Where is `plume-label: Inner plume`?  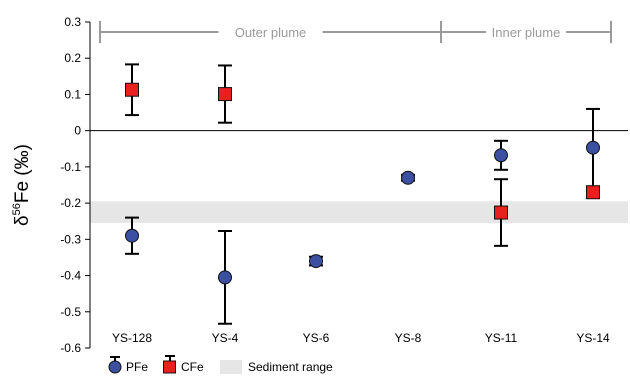 plume-label: Inner plume is located at coordinates (526, 32).